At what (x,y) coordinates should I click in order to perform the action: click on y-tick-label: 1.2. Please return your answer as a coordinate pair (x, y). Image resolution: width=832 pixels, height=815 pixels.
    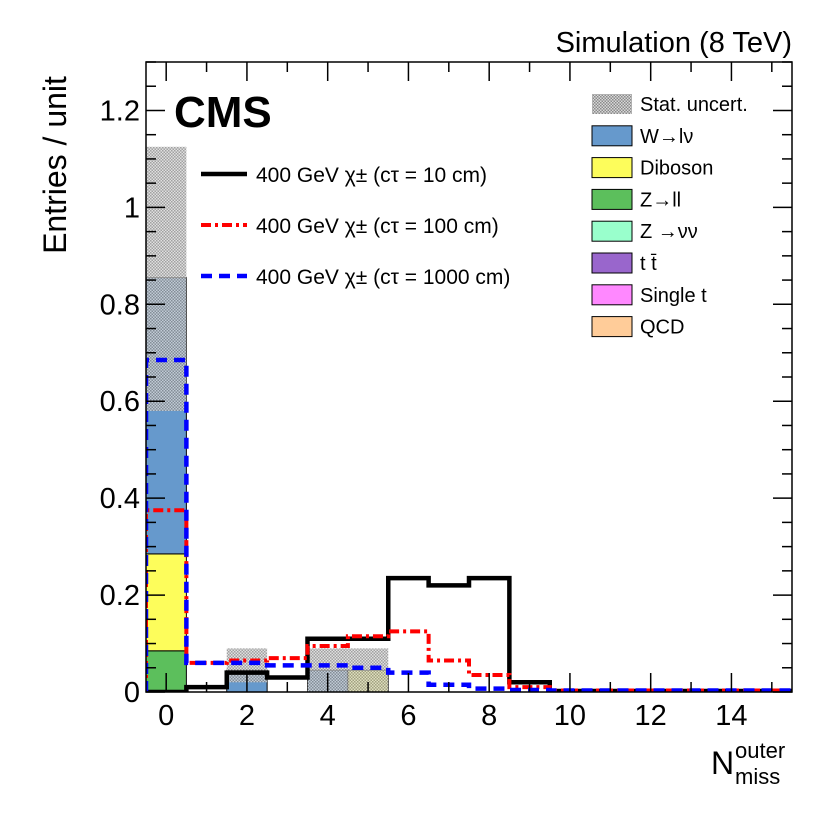
    Looking at the image, I should click on (120, 111).